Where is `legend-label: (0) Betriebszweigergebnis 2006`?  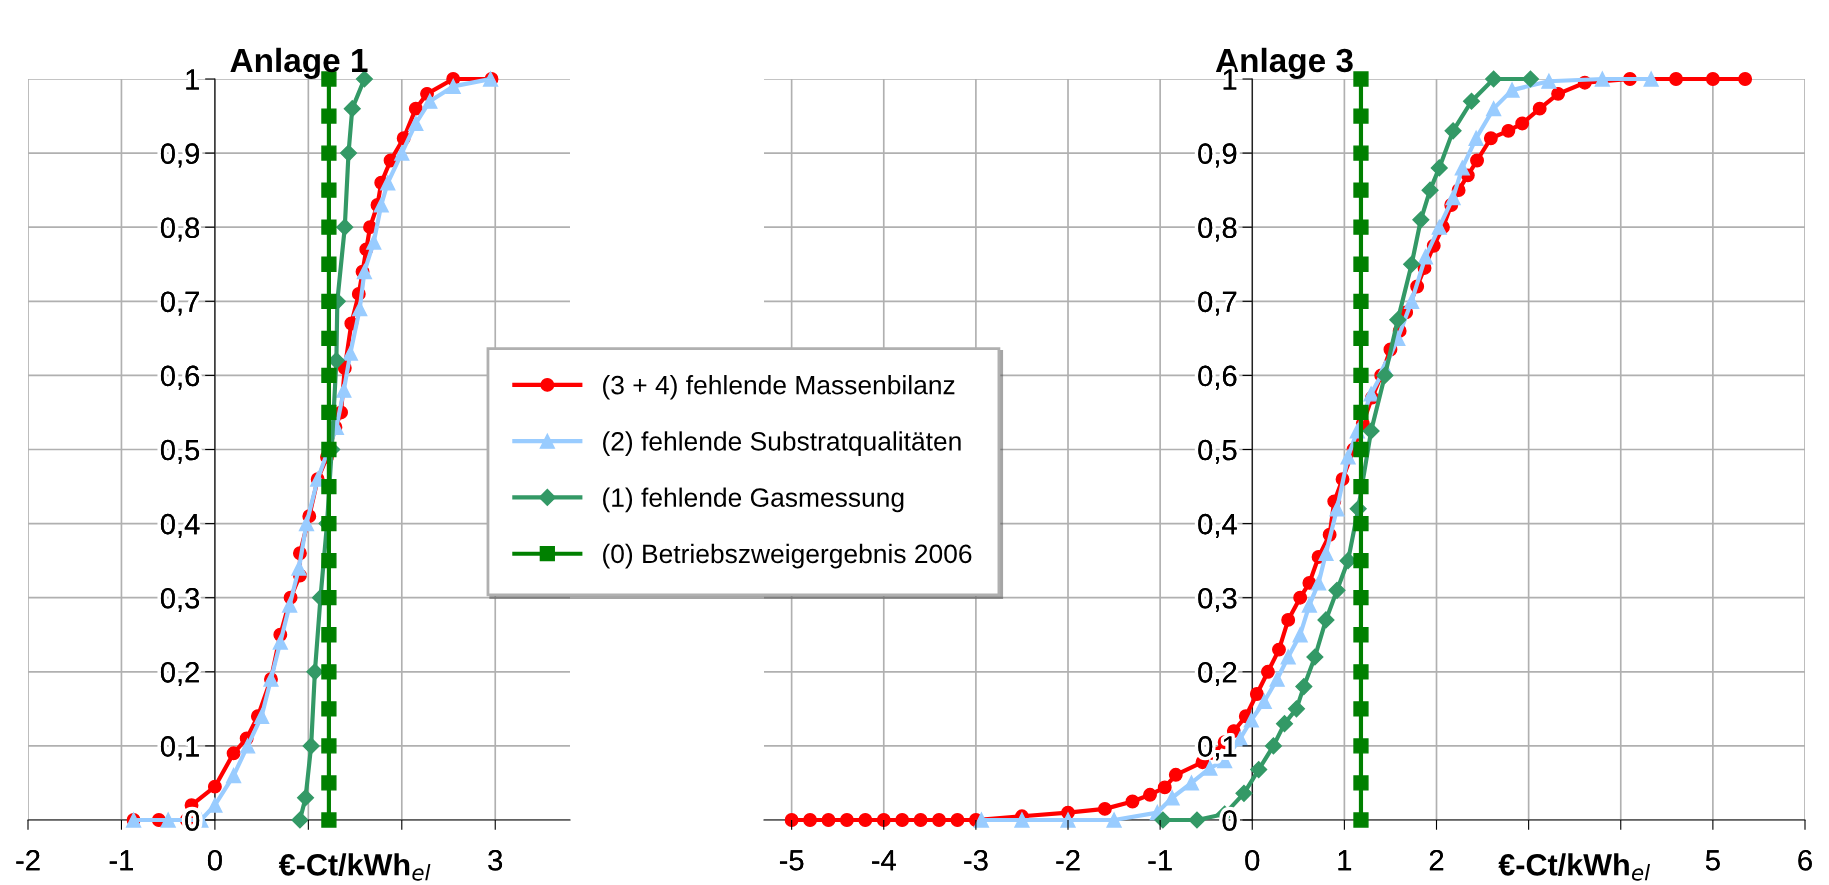
legend-label: (0) Betriebszweigergebnis 2006 is located at coordinates (787, 556).